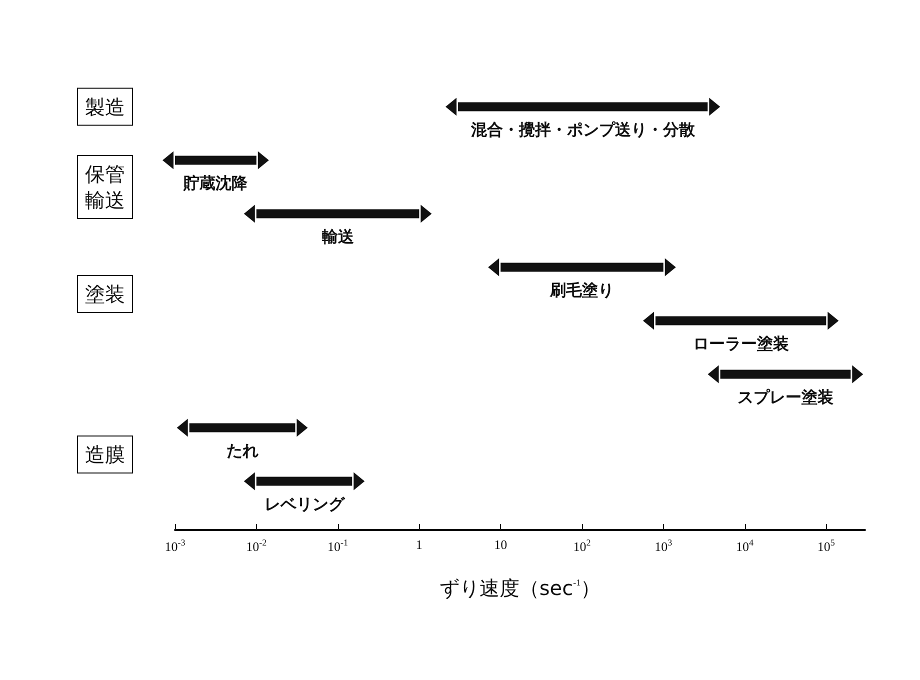 Image resolution: width=920 pixels, height=680 pixels. I want to click on x-tick-label: 1, so click(419, 544).